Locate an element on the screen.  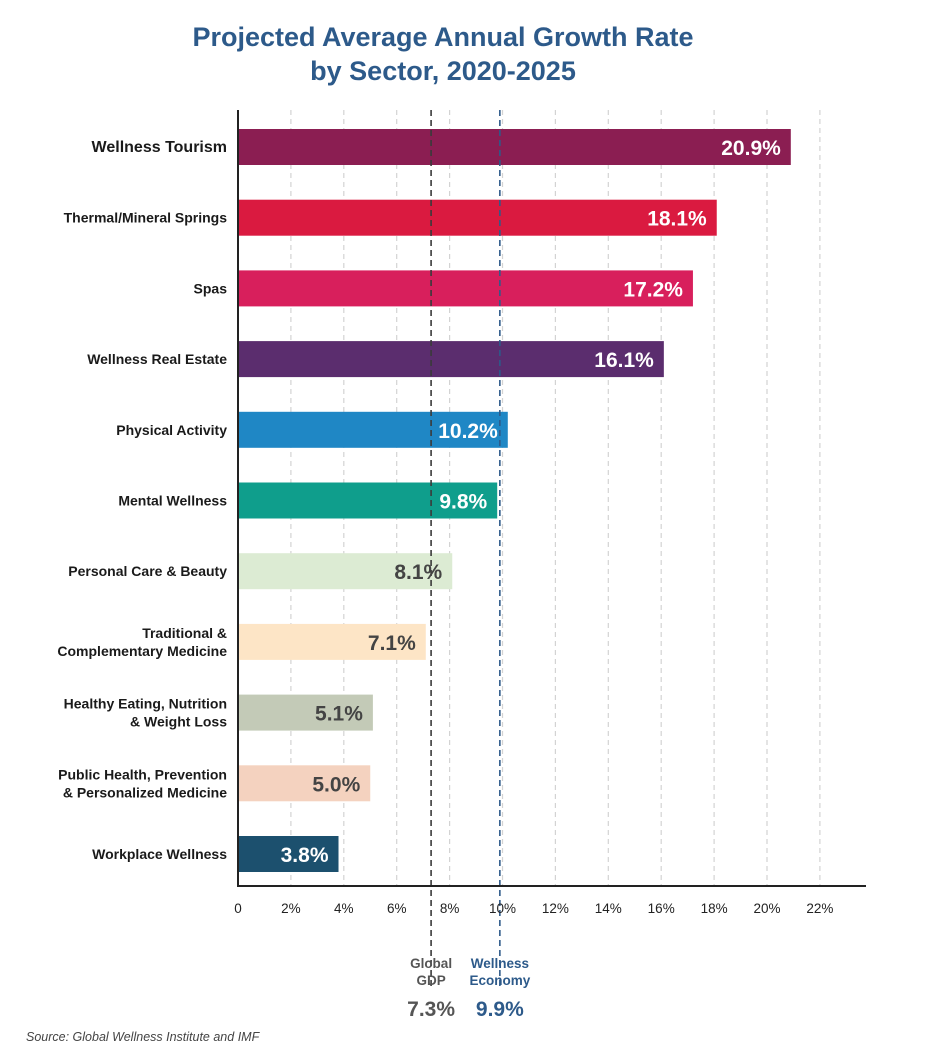
reference-line-value: 9.9% is located at coordinates (500, 1009).